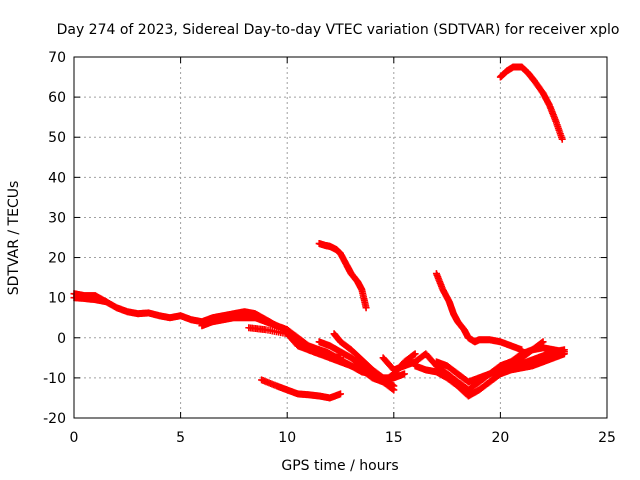 Image resolution: width=640 pixels, height=480 pixels. Describe the element at coordinates (57, 218) in the screenshot. I see `y-tick-label: 30` at that location.